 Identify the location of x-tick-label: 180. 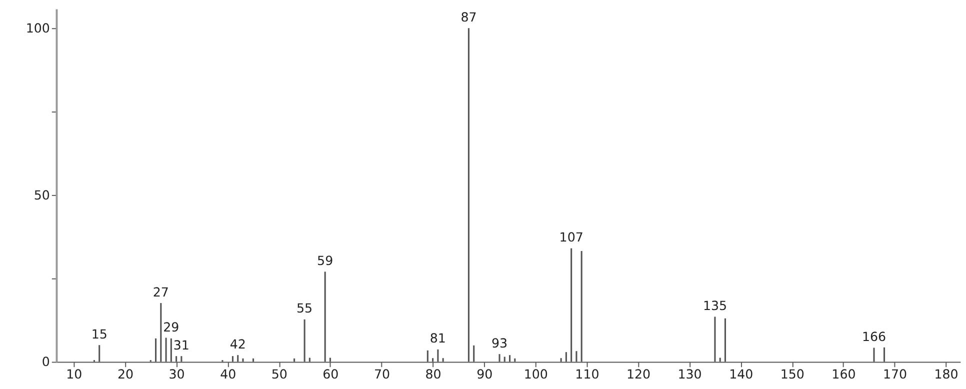
(946, 374).